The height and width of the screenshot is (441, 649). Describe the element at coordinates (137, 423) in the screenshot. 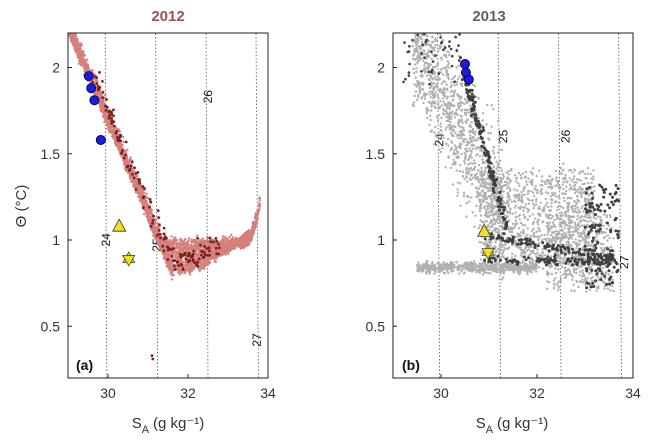

I see `x-axis-label-main: S` at that location.